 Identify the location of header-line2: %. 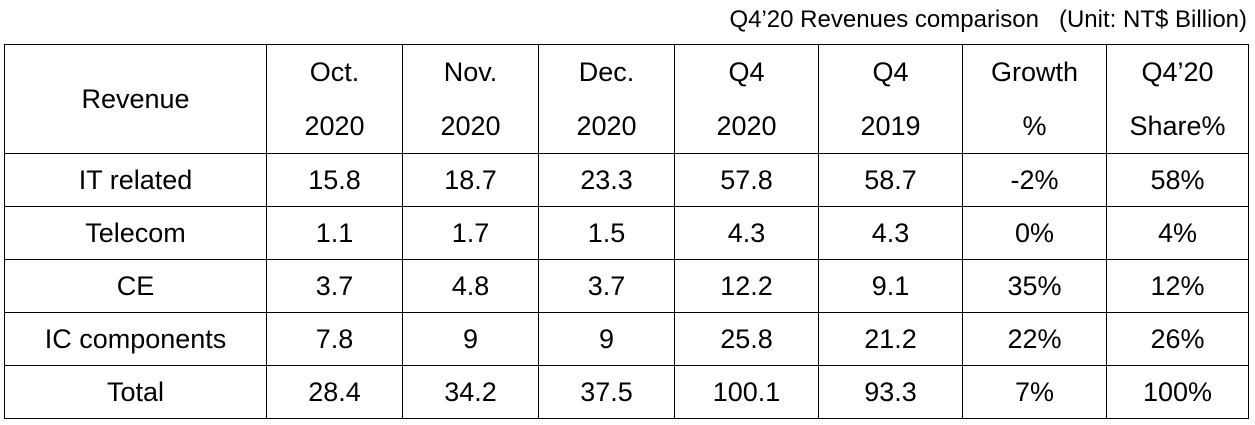
(1034, 126).